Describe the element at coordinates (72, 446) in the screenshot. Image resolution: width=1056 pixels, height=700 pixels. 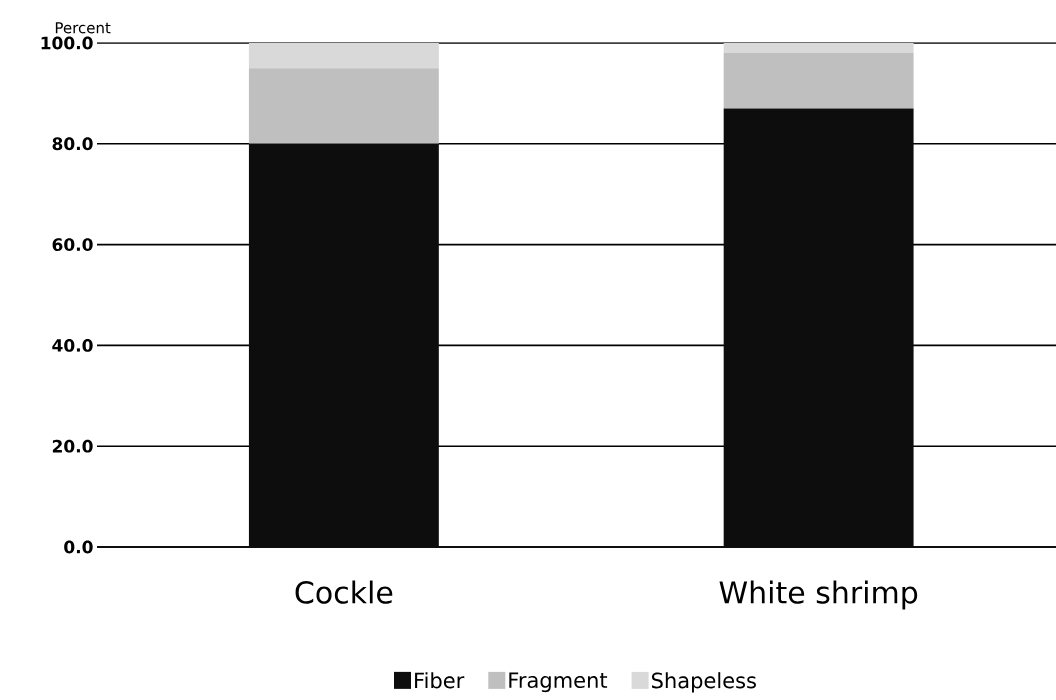
I see `y-tick-label: 20.0` at that location.